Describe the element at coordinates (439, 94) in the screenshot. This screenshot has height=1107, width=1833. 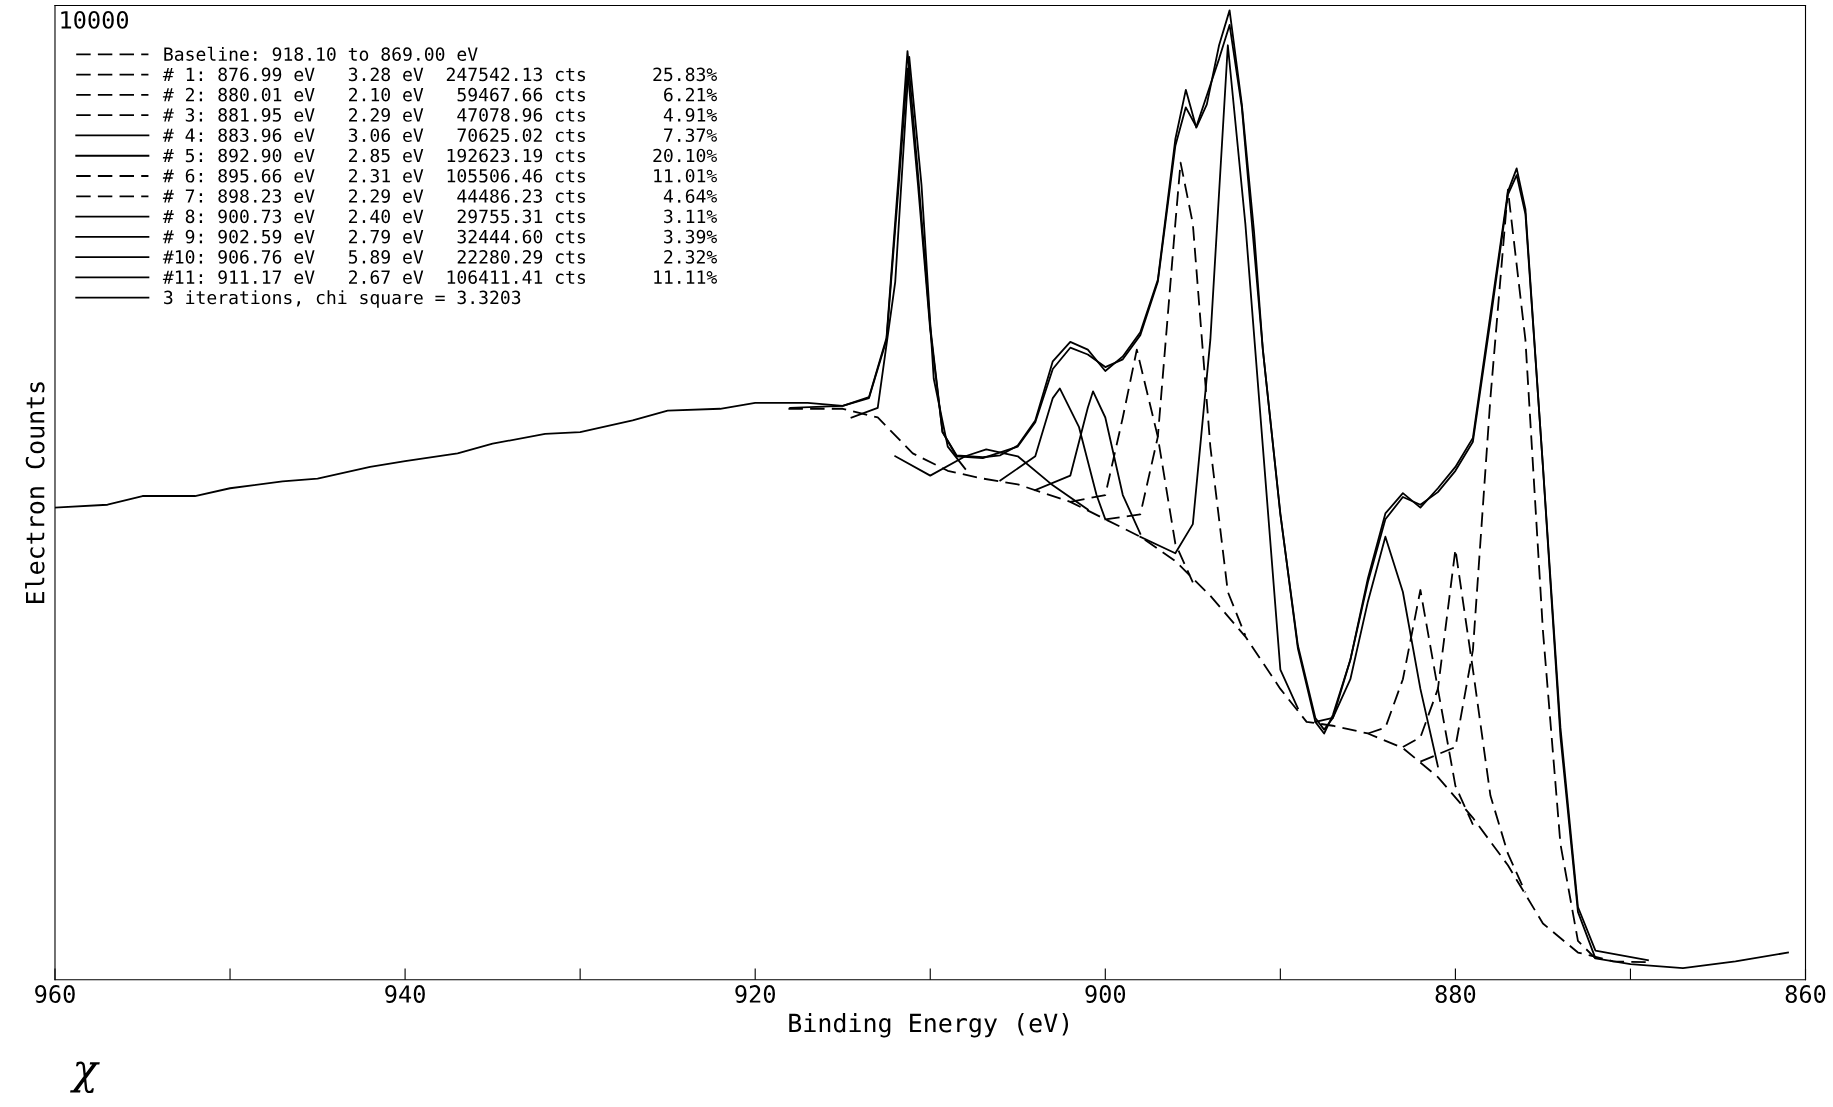
I see `legend-label: # 2: 880.01 eV 2.10 eV 59467.66 cts 6.21%` at that location.